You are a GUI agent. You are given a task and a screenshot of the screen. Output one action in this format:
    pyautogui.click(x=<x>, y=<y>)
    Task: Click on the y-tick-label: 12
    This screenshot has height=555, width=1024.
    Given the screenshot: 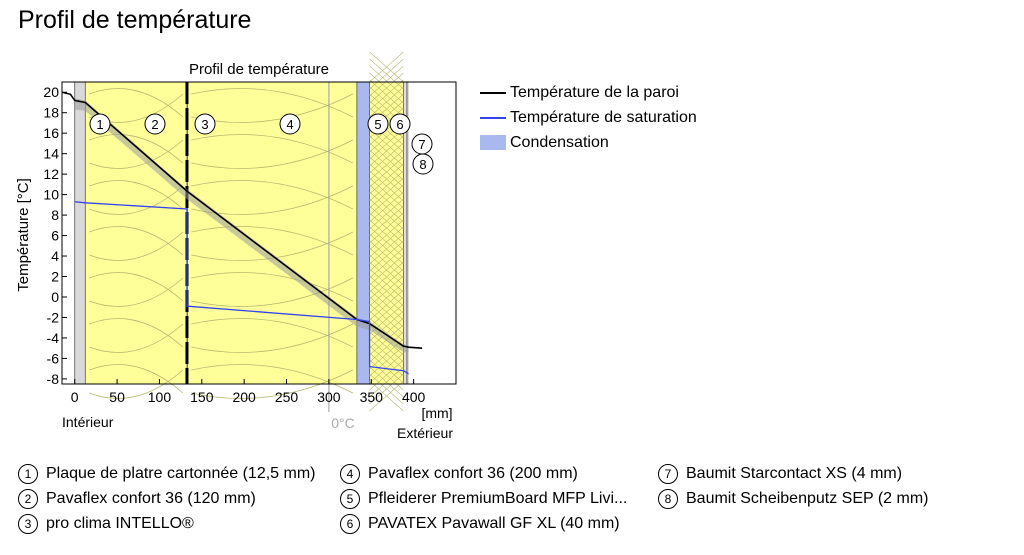 What is the action you would take?
    pyautogui.click(x=51, y=174)
    